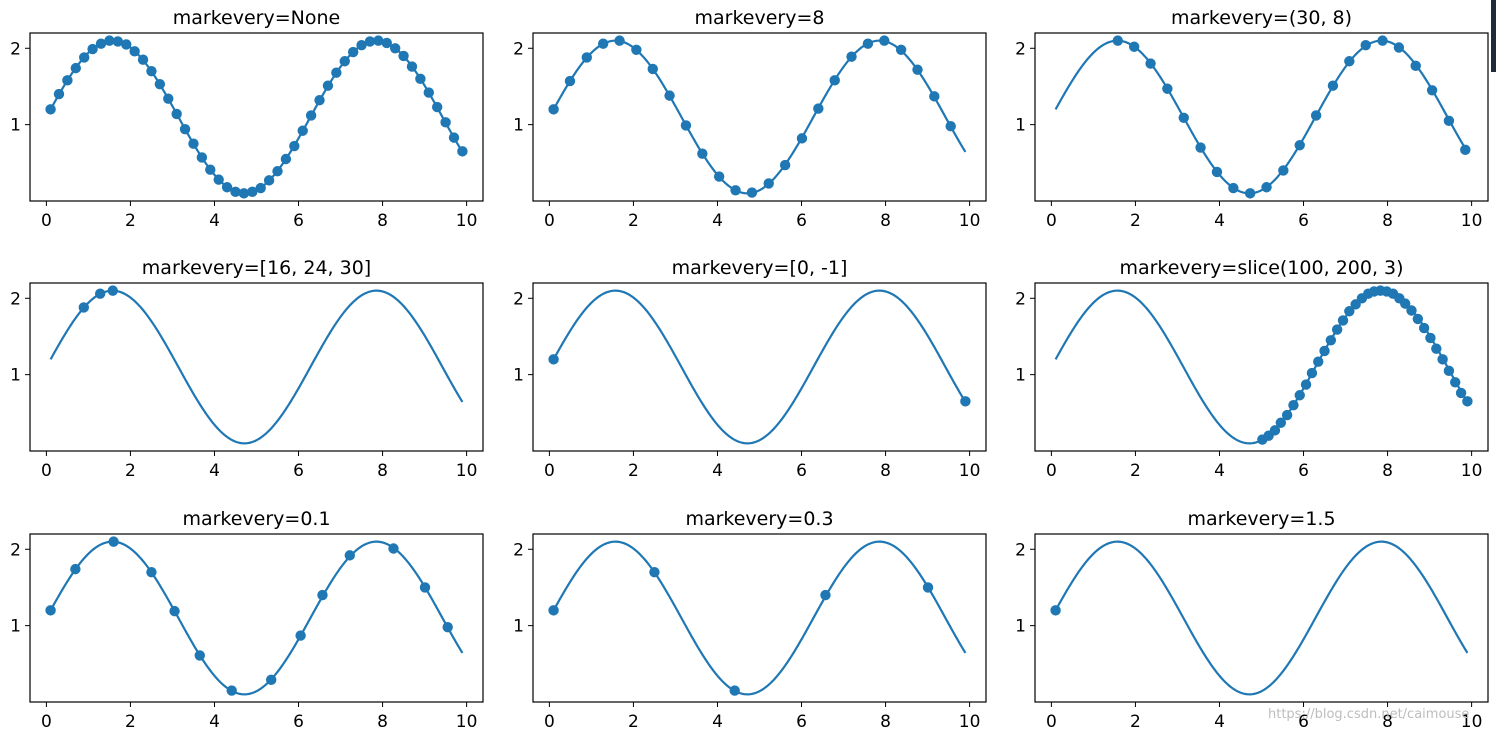 Image resolution: width=1496 pixels, height=737 pixels. Describe the element at coordinates (1303, 221) in the screenshot. I see `x-tick-label: 6` at that location.